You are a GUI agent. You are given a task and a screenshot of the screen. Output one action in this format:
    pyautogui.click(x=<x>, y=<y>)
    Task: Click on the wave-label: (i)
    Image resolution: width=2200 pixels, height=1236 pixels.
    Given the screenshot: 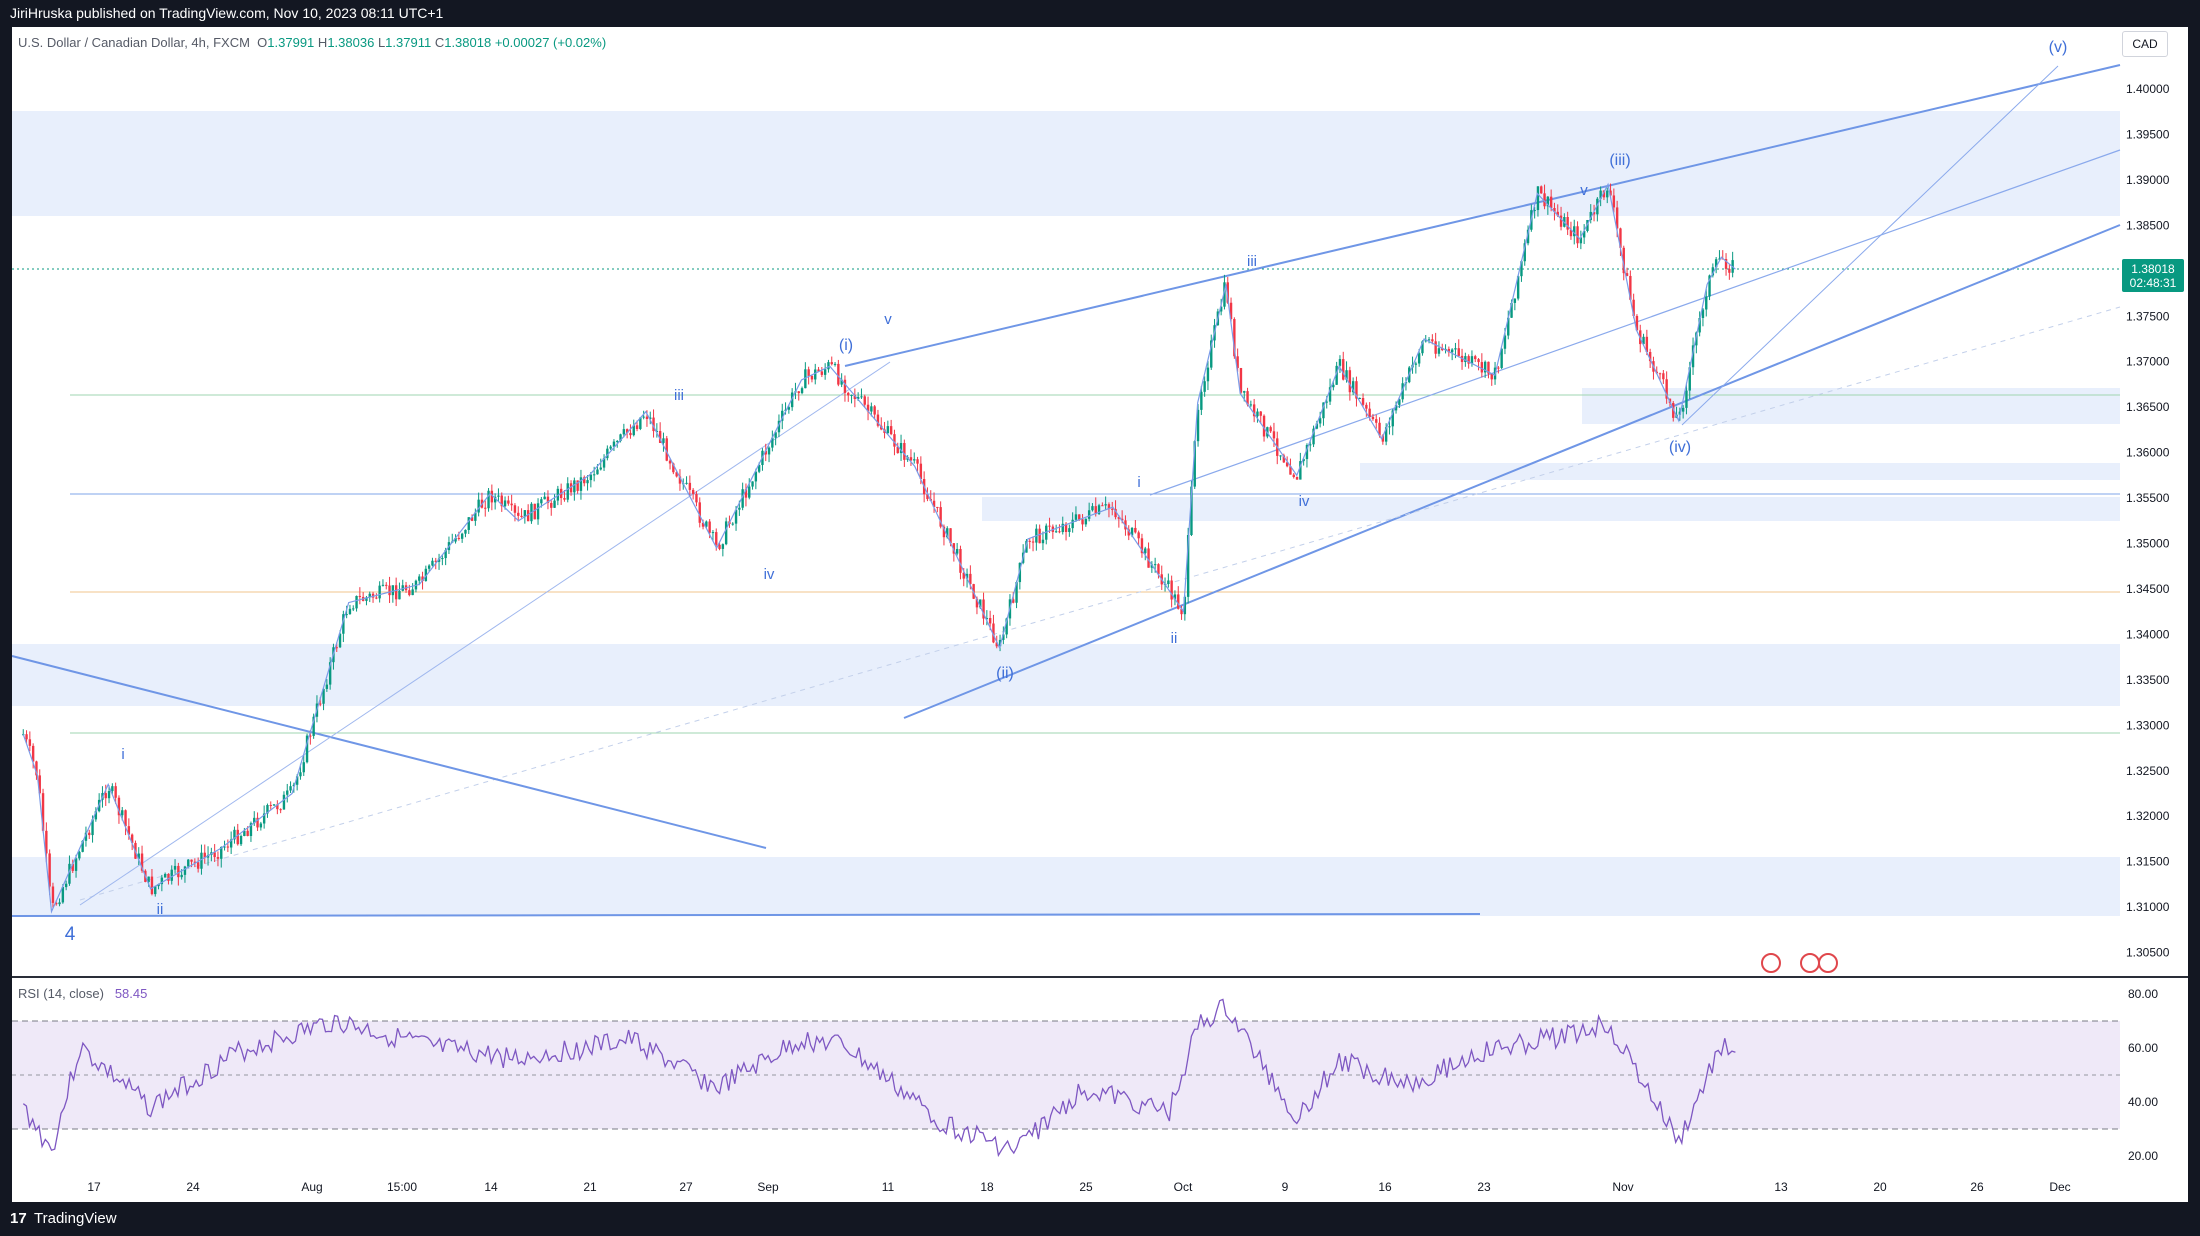 What is the action you would take?
    pyautogui.click(x=846, y=345)
    